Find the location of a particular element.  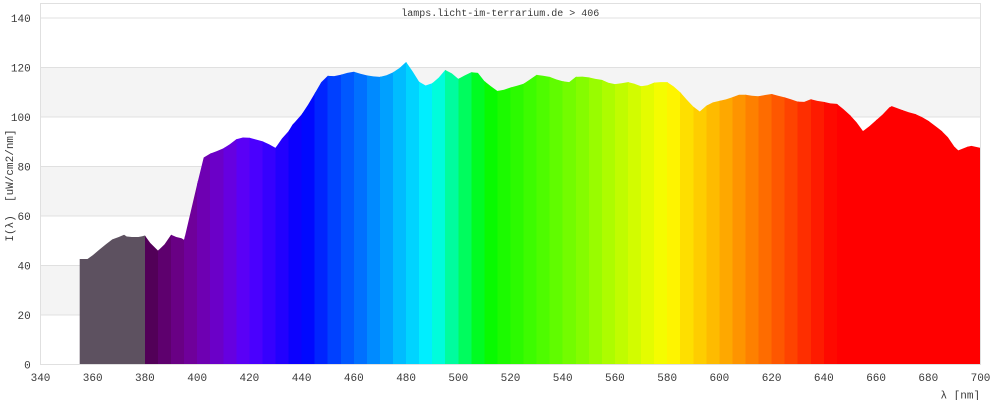

svg-text: 360 is located at coordinates (93, 379).